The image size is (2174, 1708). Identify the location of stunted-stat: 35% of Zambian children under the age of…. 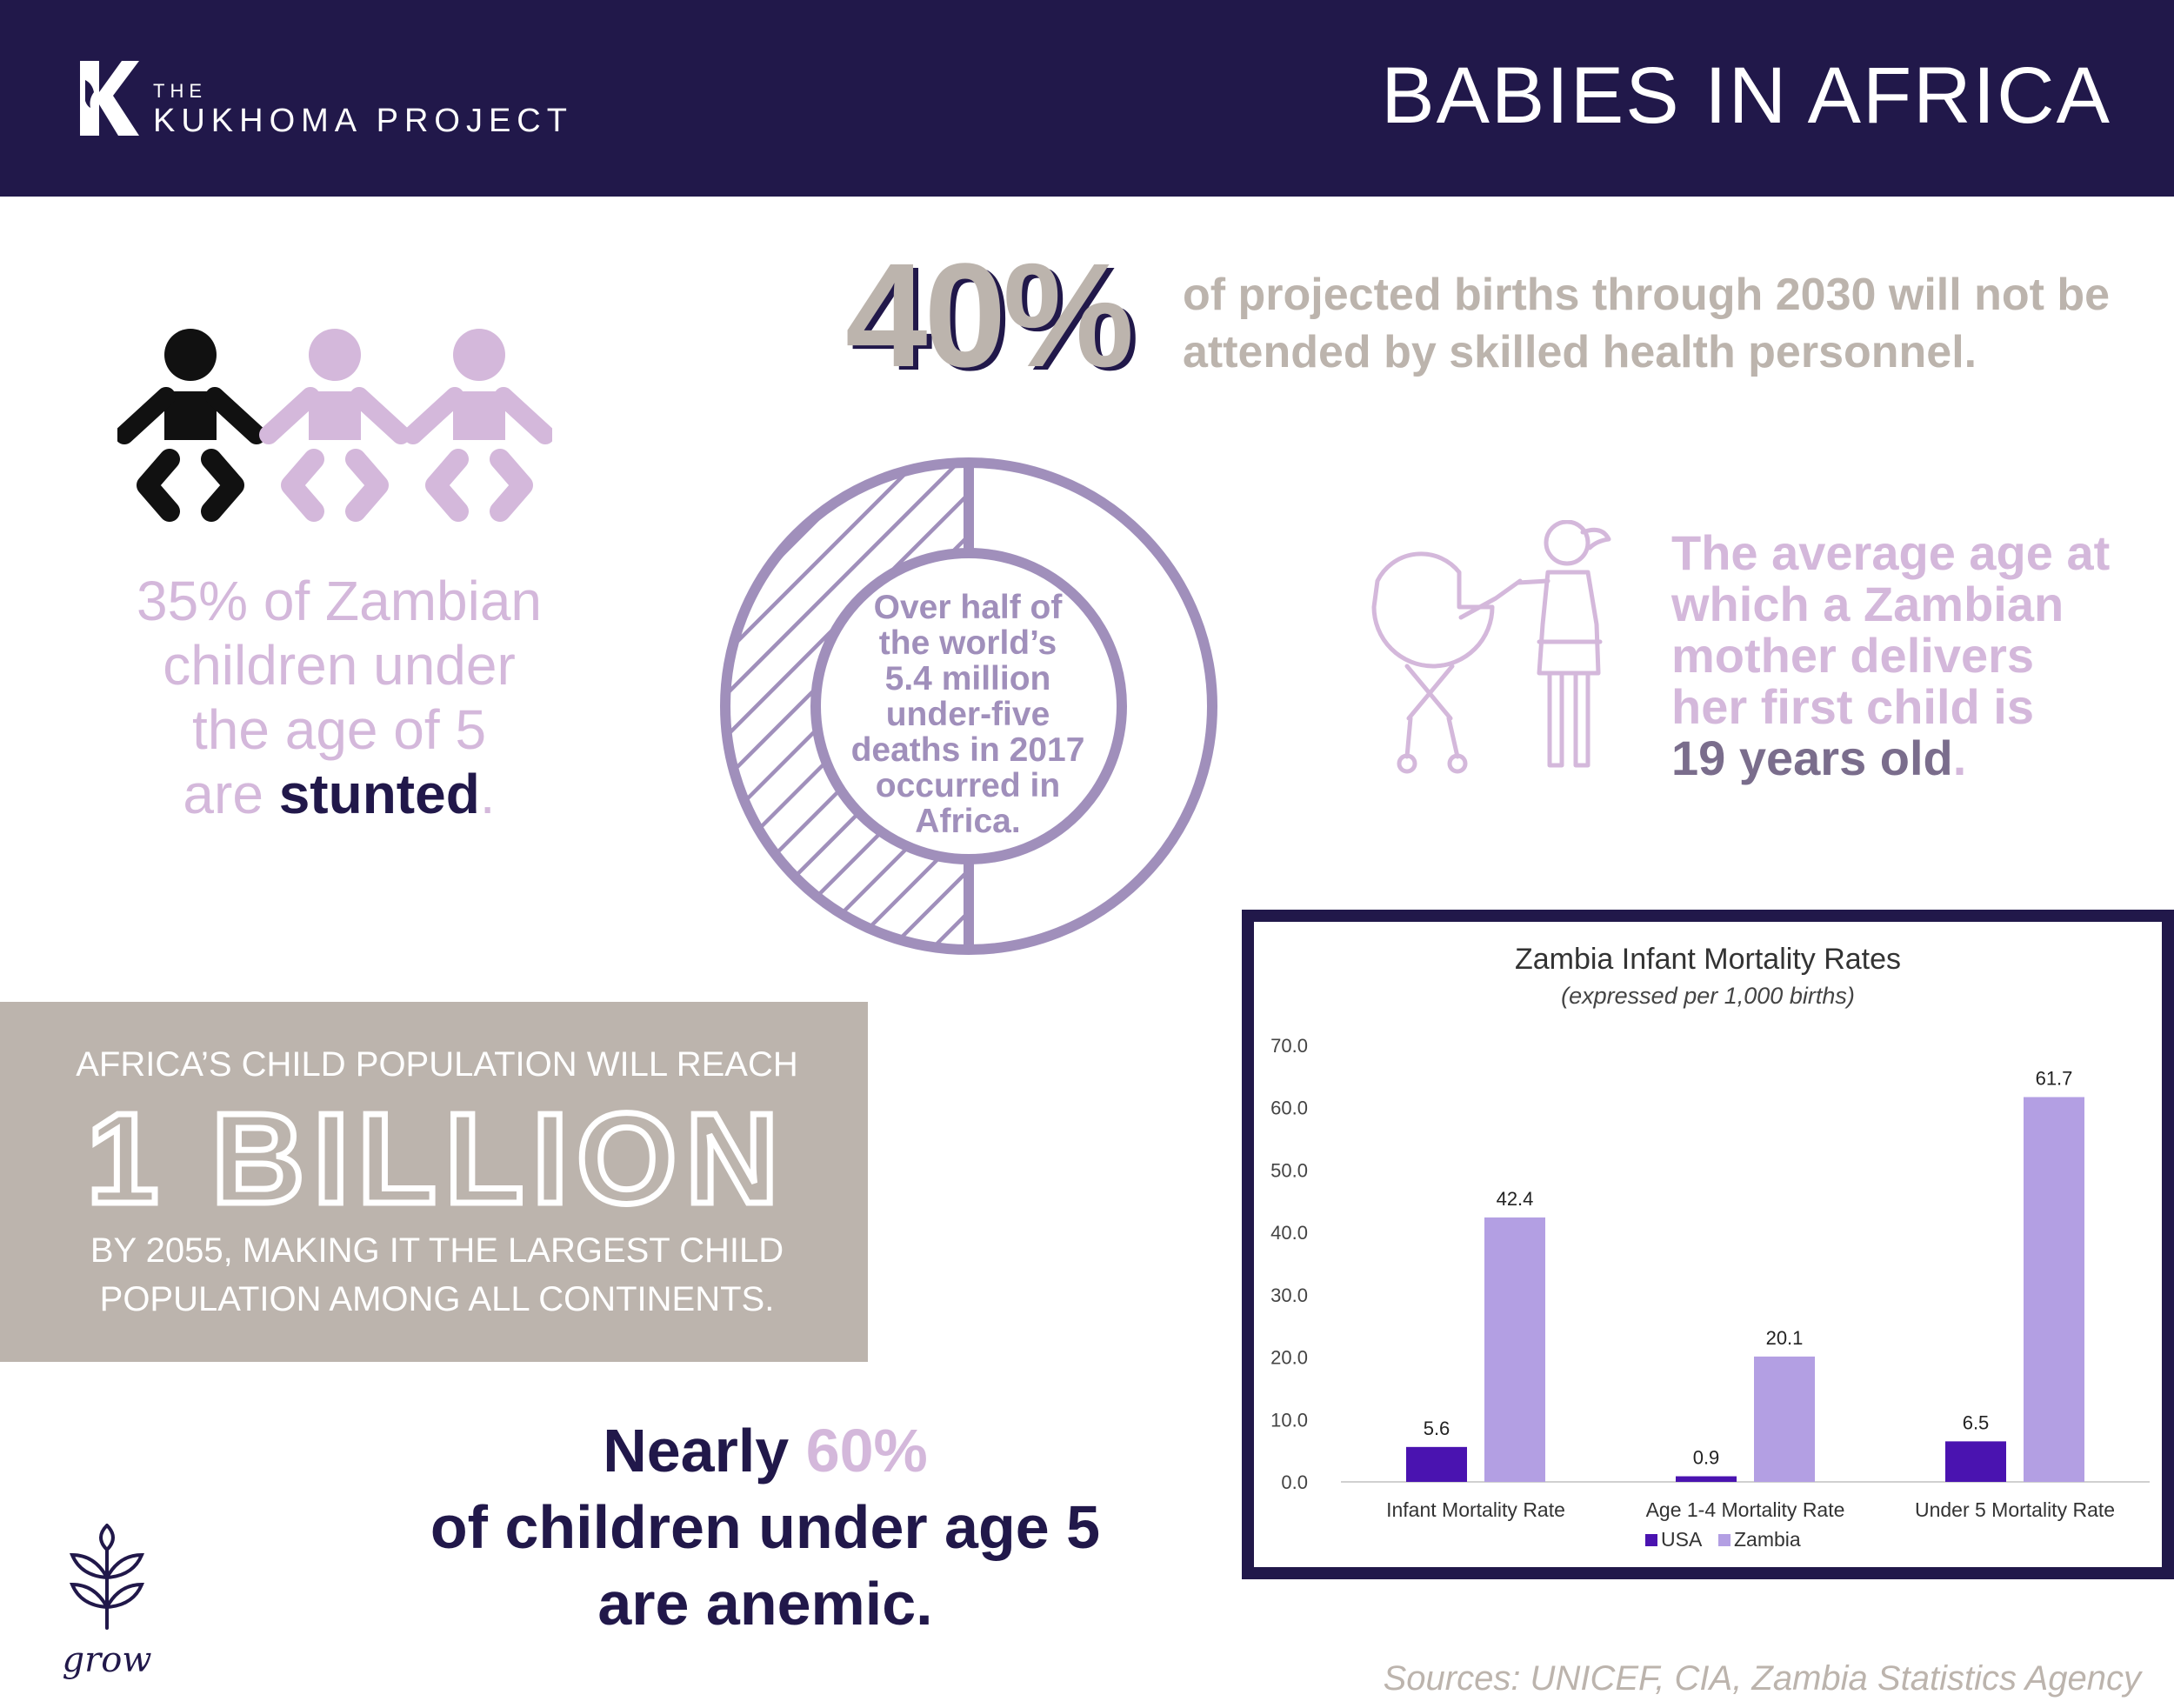
(339, 697).